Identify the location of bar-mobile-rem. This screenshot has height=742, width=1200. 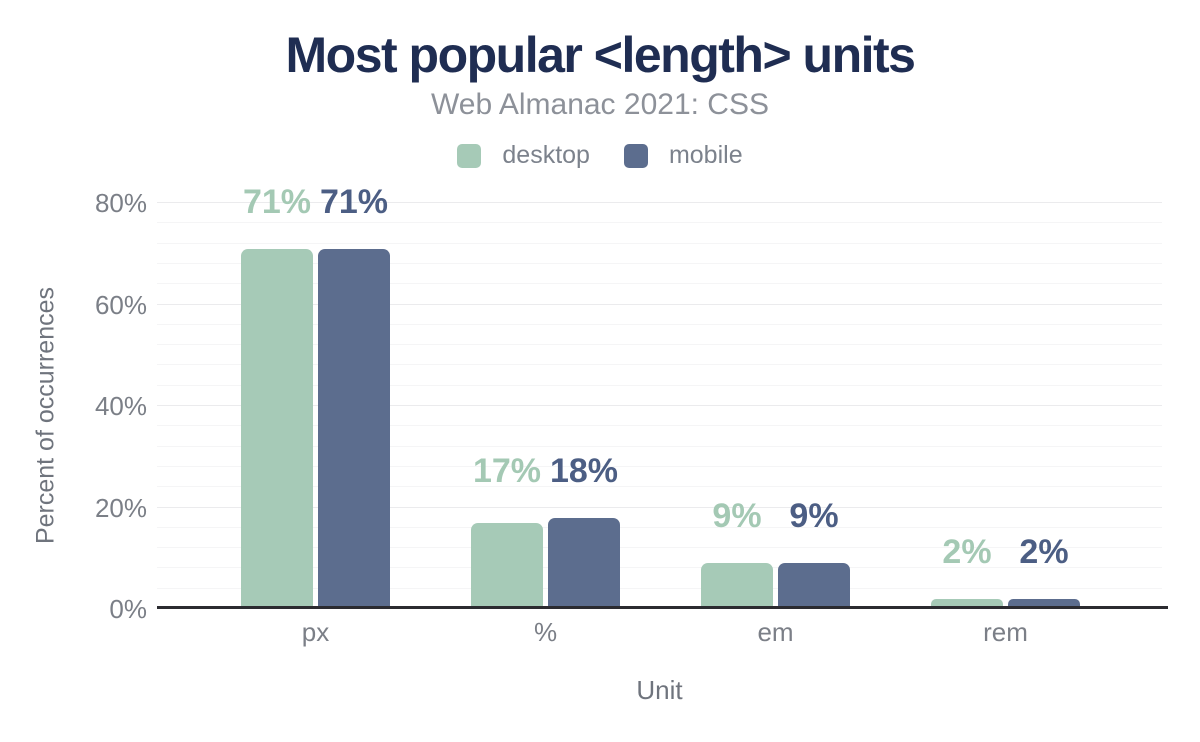
(1044, 603).